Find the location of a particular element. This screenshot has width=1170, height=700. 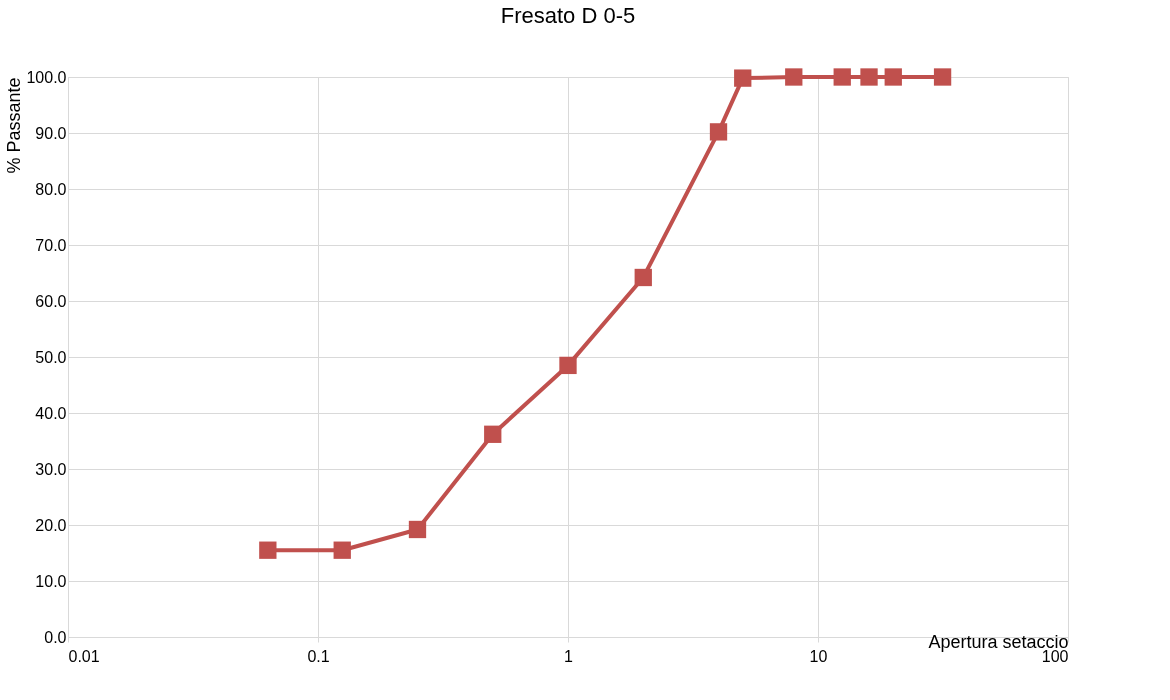

y-tick-label: 60.0 is located at coordinates (51, 301).